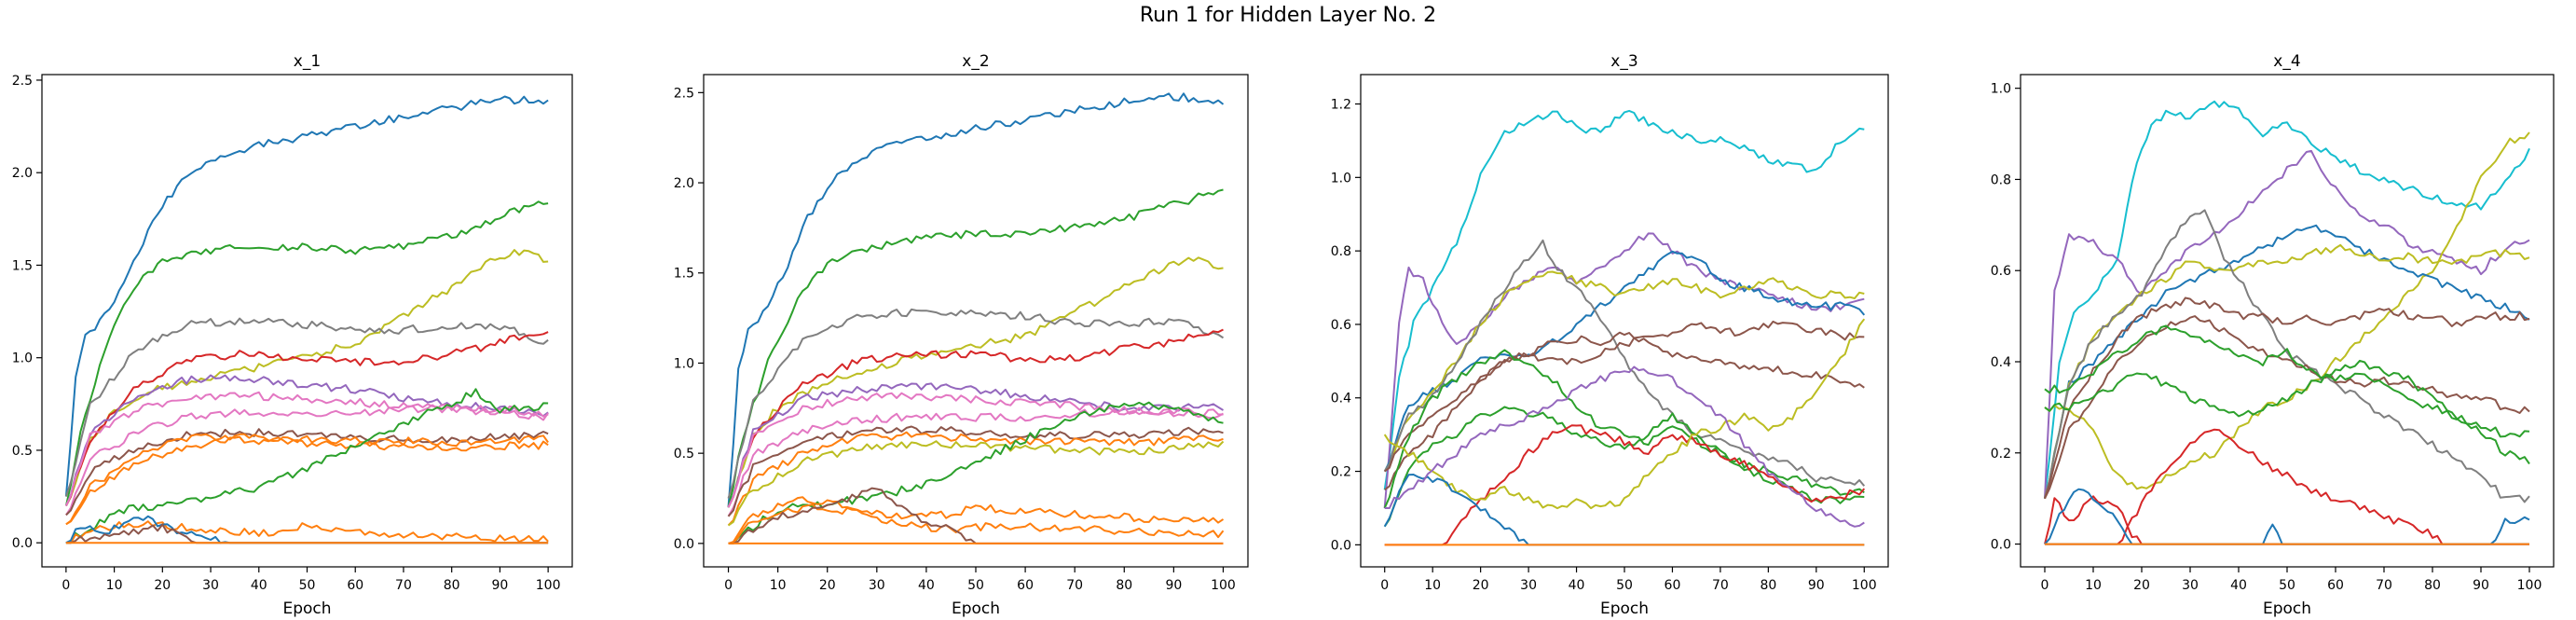 The width and height of the screenshot is (2576, 620). Describe the element at coordinates (2001, 454) in the screenshot. I see `y-tick-label: 0.2` at that location.